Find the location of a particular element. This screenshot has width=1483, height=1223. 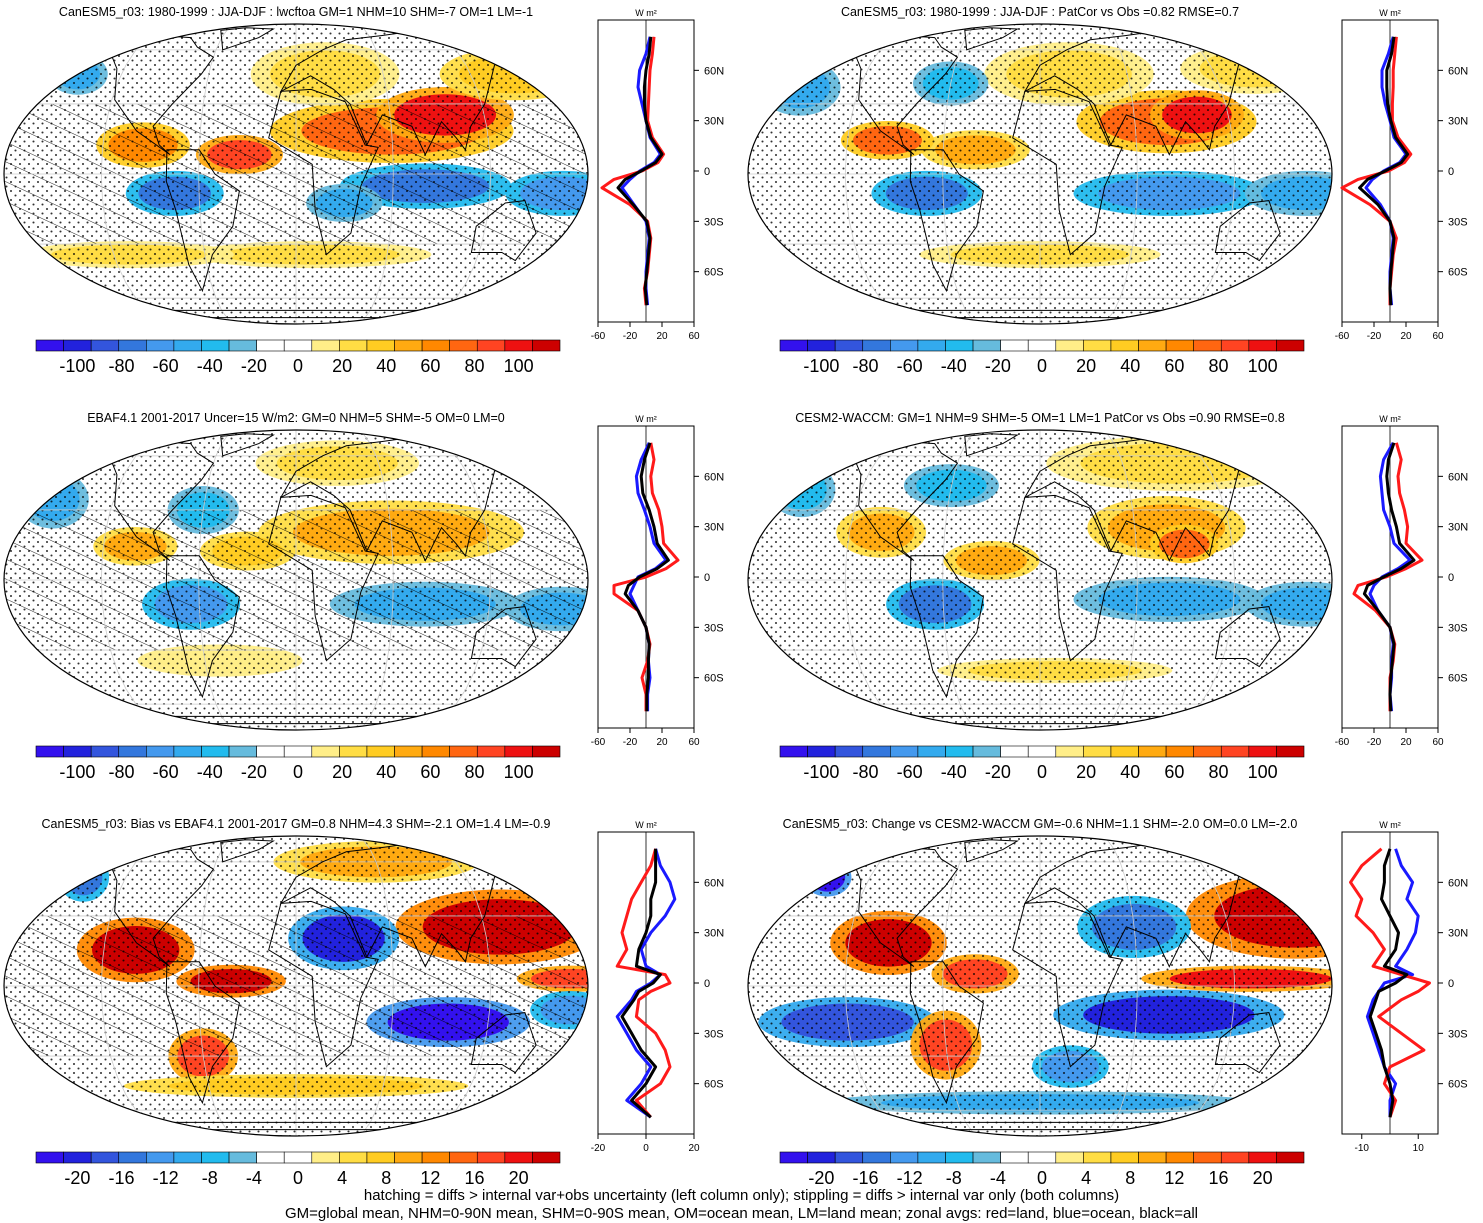

colorbar-tick-label: 12 is located at coordinates (430, 1178).